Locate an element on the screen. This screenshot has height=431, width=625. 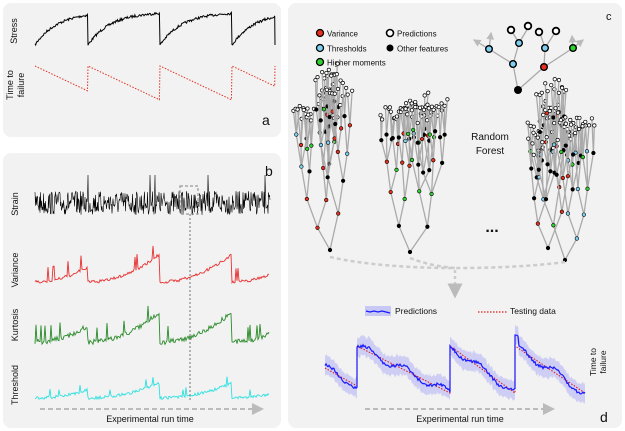
predictions-legend-band is located at coordinates (378, 311).